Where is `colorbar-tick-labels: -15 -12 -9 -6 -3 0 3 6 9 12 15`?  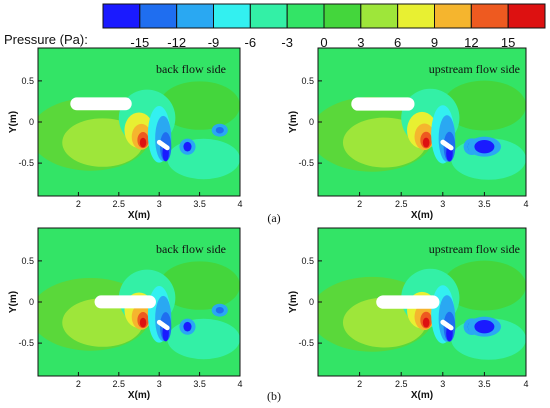 colorbar-tick-labels: -15 -12 -9 -6 -3 0 3 6 9 12 15 is located at coordinates (322, 42).